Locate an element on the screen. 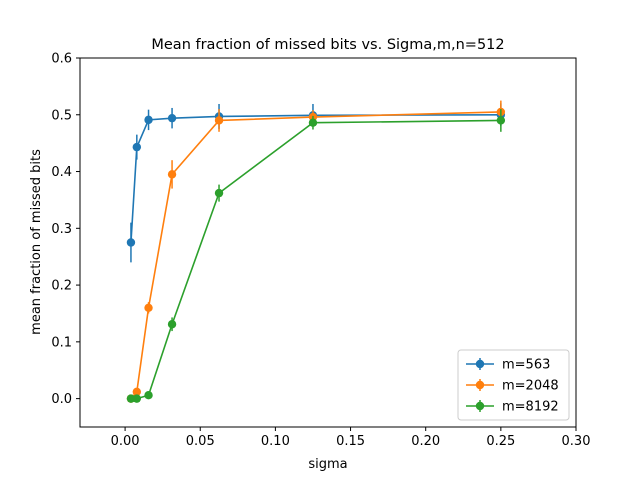 This screenshot has width=640, height=480. x-tick-label: 0.00 is located at coordinates (125, 441).